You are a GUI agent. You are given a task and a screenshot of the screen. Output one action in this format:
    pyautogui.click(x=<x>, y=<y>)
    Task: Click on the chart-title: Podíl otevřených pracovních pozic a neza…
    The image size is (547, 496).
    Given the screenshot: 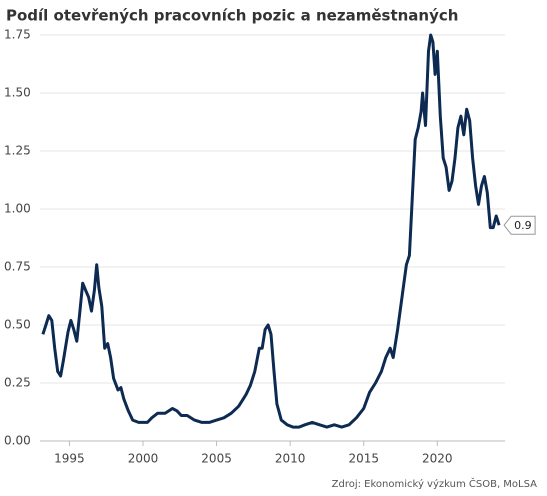 What is the action you would take?
    pyautogui.click(x=232, y=16)
    